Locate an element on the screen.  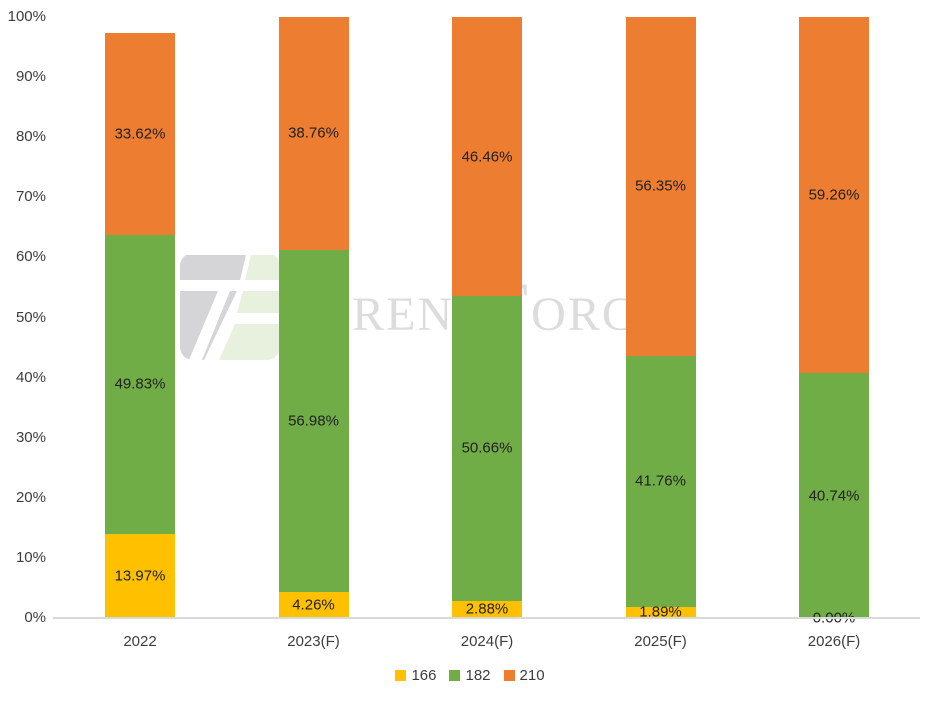
y-axis-tick-label: 100% is located at coordinates (26, 16).